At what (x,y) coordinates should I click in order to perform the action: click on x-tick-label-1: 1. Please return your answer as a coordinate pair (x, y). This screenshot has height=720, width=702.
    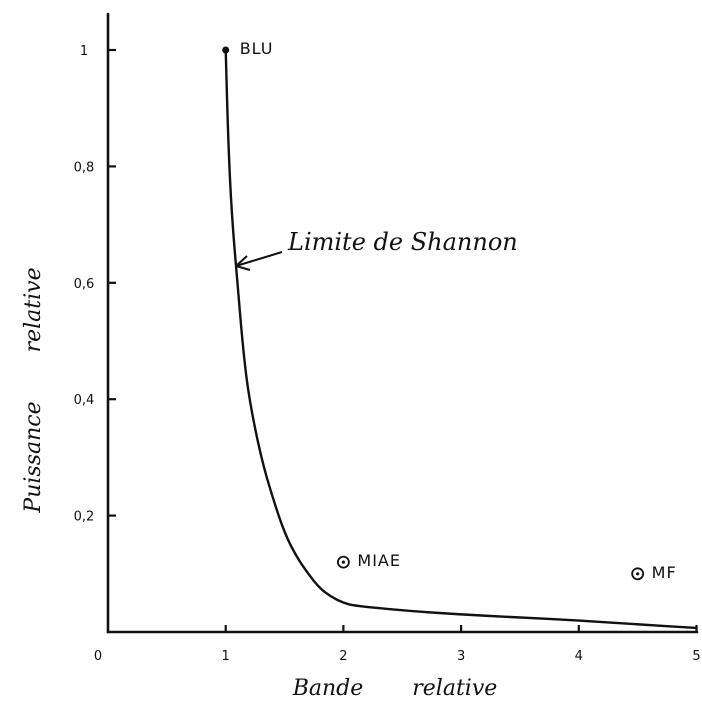
    Looking at the image, I should click on (226, 656).